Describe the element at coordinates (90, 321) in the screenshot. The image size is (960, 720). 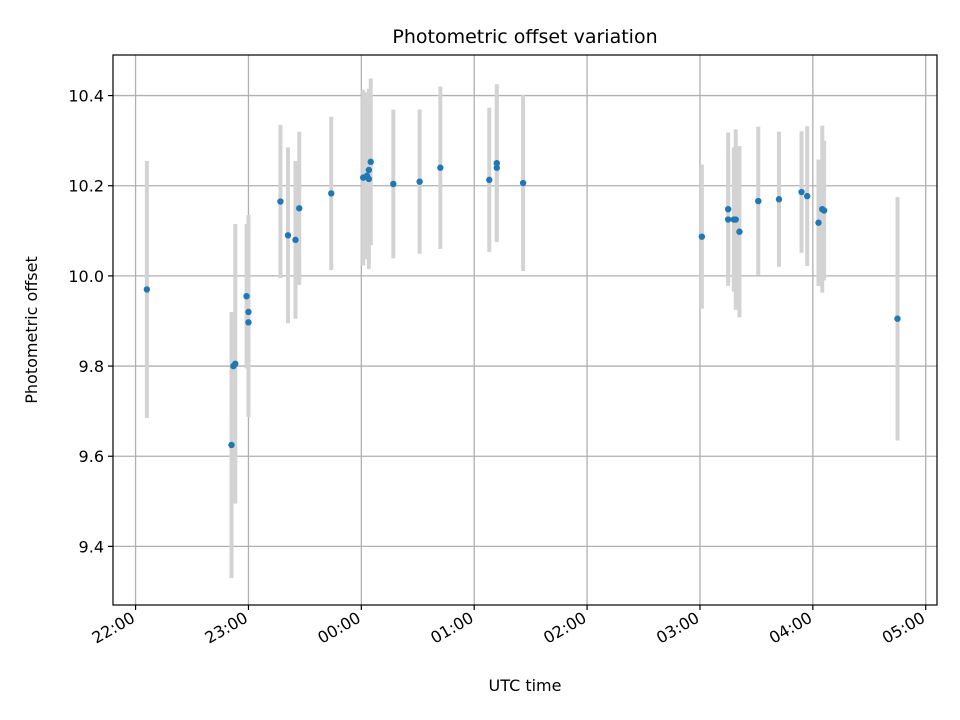
I see `y-axis-ticks: 9.4 9.6 9.8 10.0 10.2 10.4` at that location.